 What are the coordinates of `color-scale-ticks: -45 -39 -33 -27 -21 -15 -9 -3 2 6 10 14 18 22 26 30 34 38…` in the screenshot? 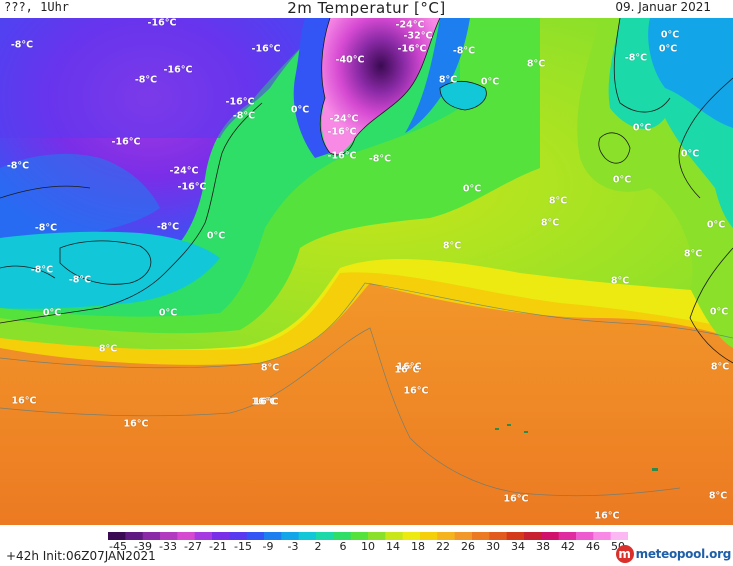 It's located at (368, 548).